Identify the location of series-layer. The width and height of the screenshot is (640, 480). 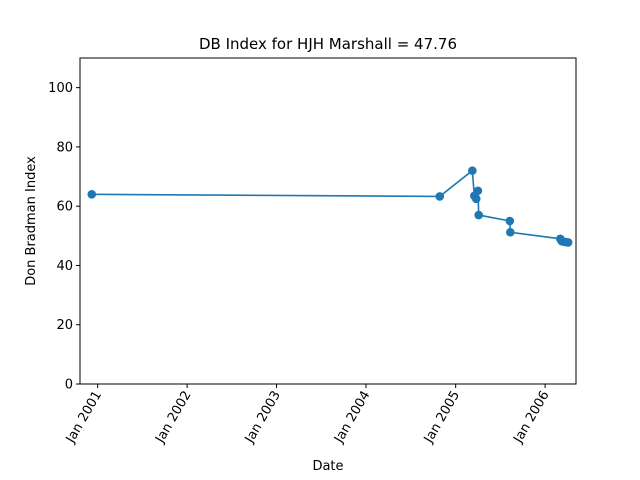
(330, 206).